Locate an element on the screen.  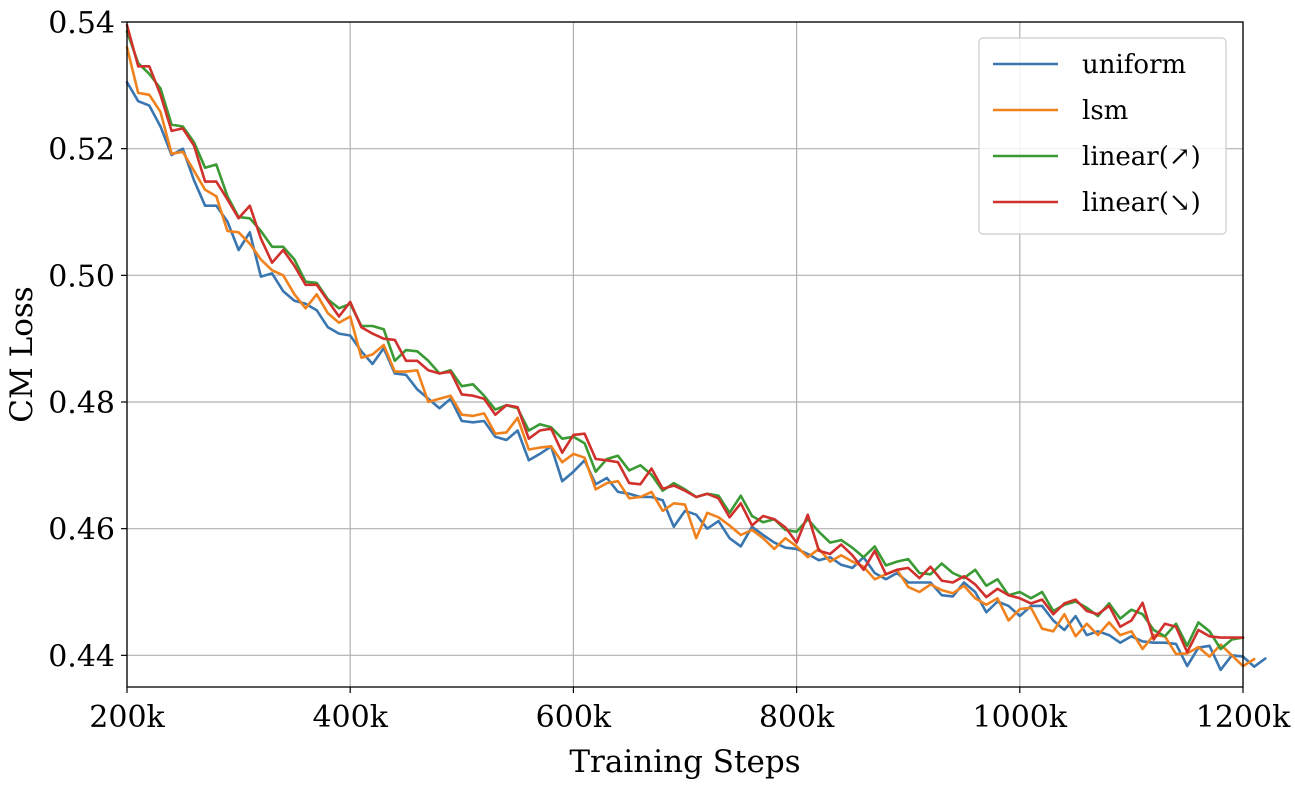
x-tick-label: 400k is located at coordinates (350, 717).